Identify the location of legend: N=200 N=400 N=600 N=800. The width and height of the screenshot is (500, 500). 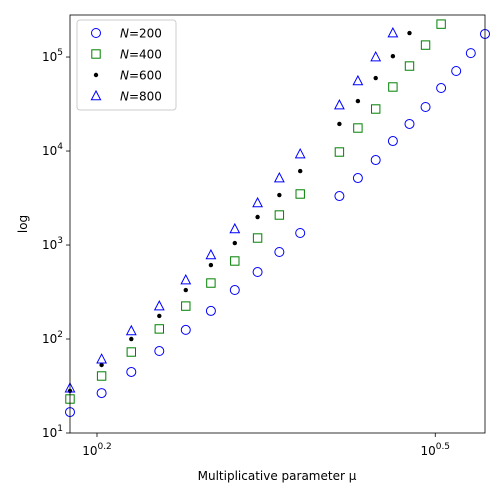
(126, 65).